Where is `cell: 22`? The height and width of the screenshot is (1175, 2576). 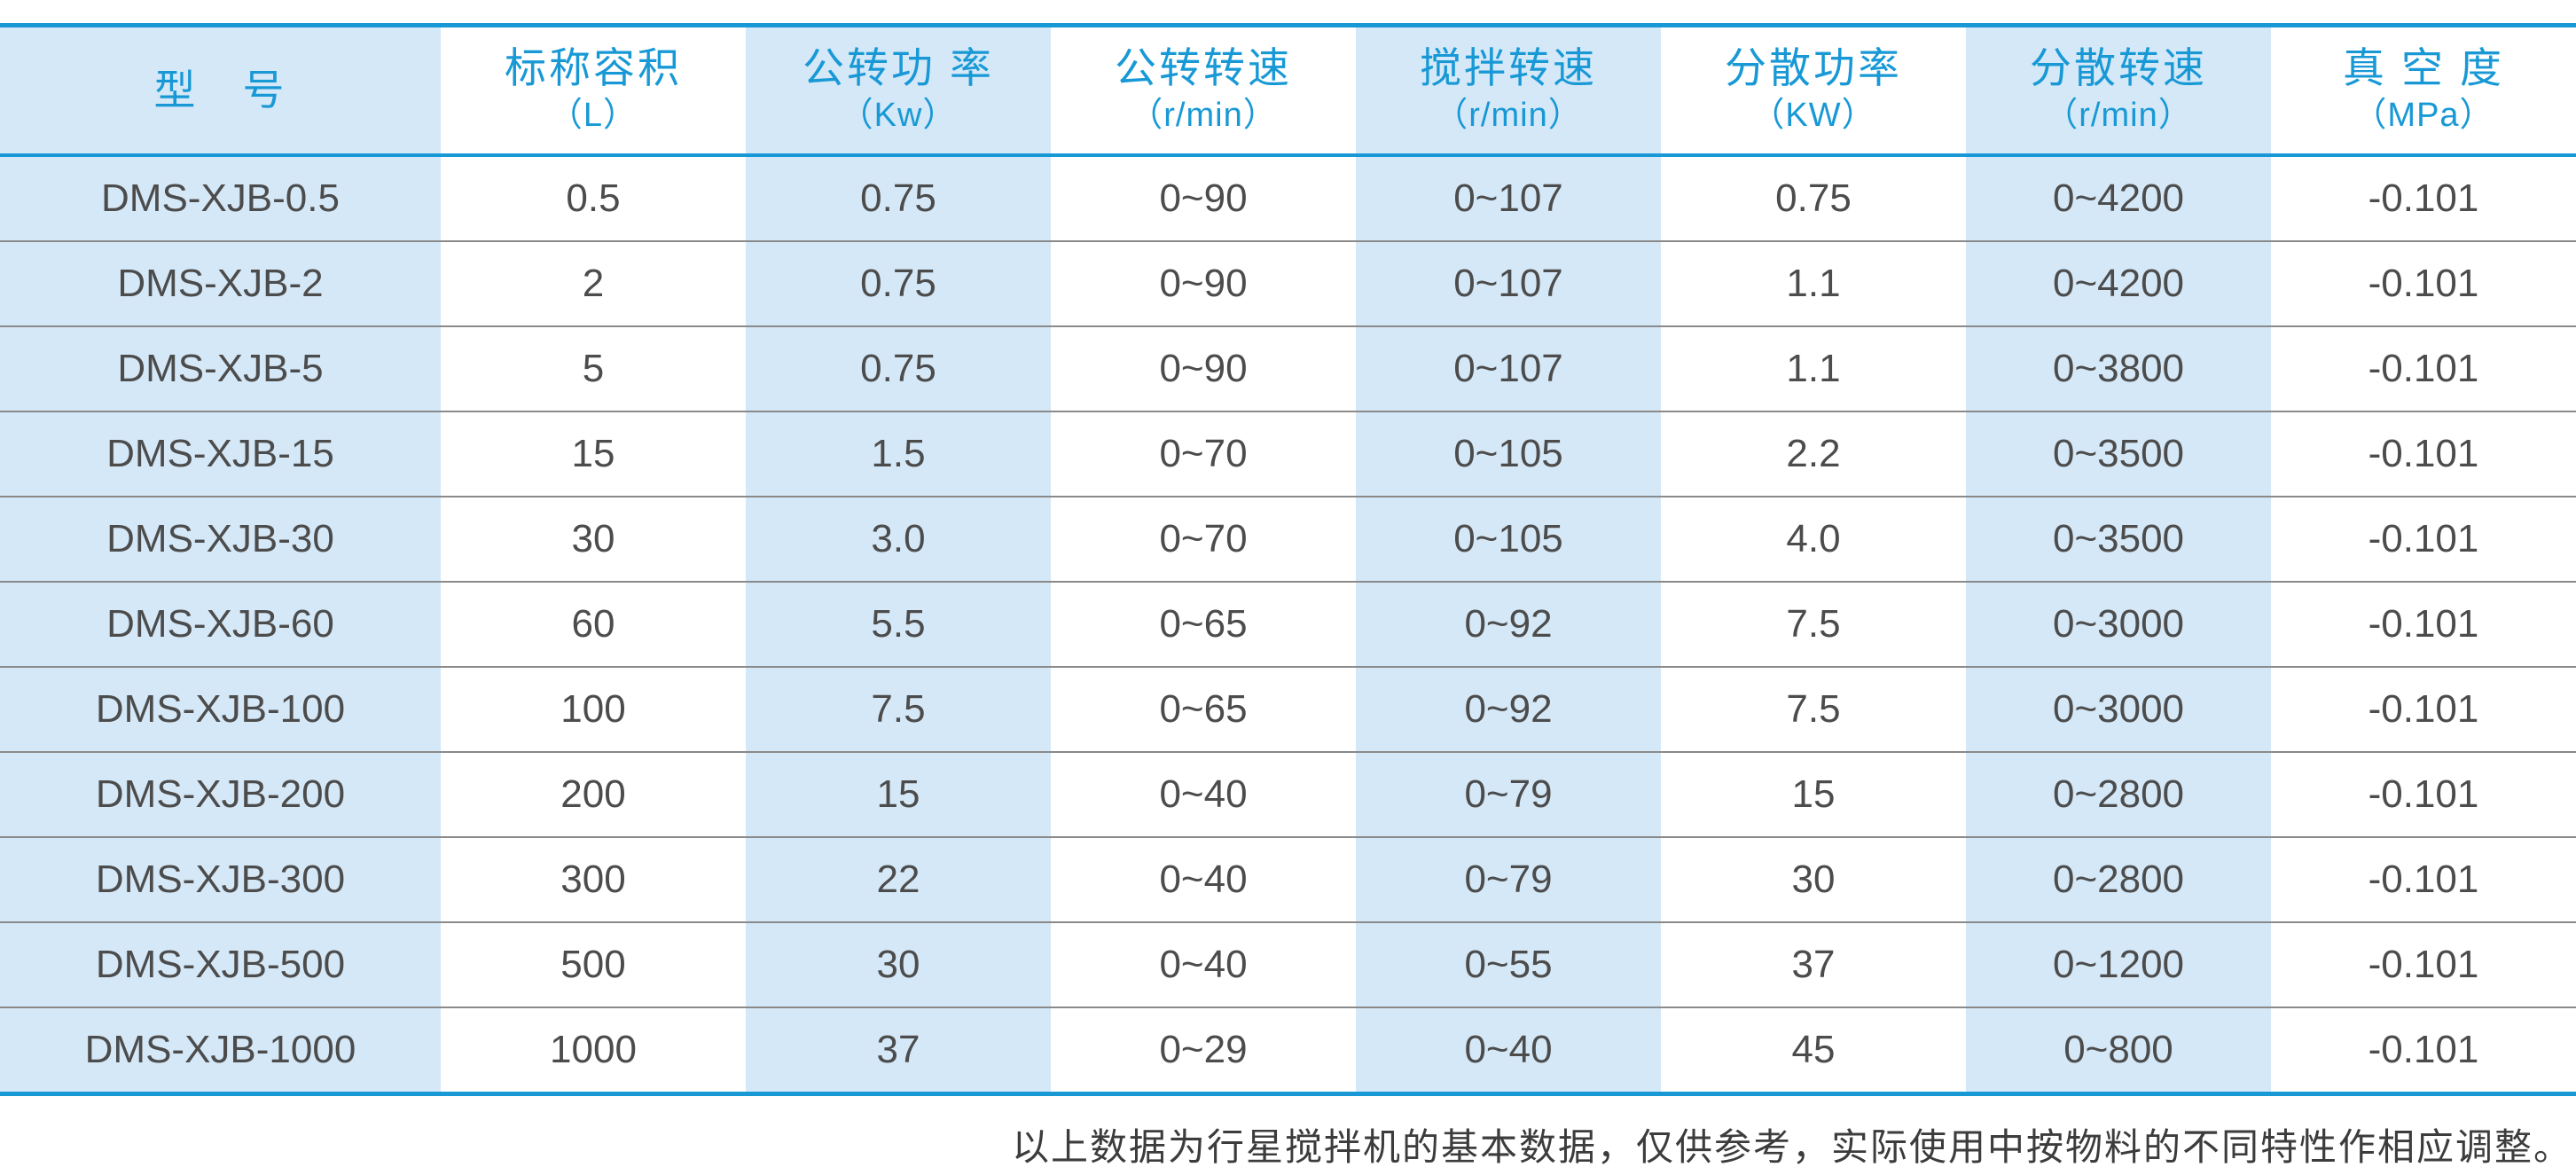
cell: 22 is located at coordinates (898, 880).